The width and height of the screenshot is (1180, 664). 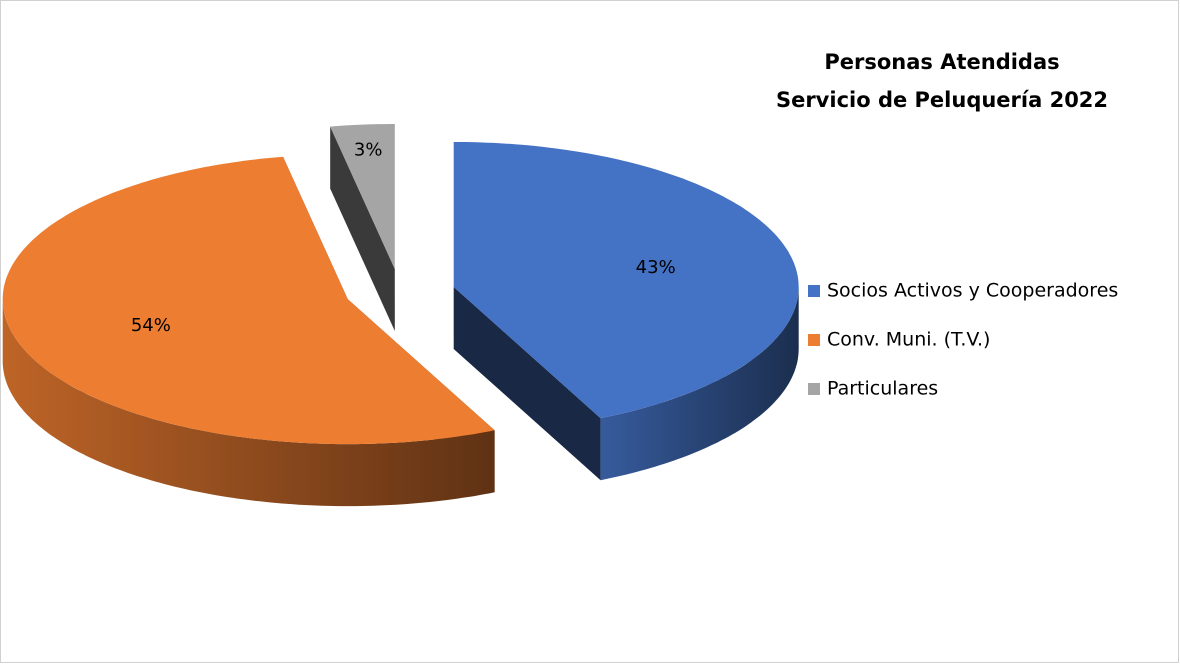 What do you see at coordinates (972, 291) in the screenshot?
I see `legend-label: Socios Activos y Cooperadores` at bounding box center [972, 291].